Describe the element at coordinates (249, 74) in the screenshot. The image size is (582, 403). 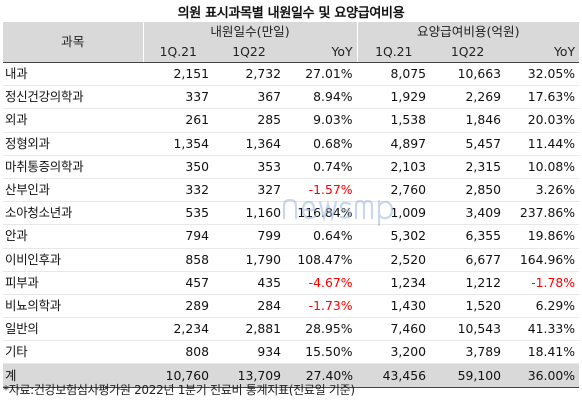
I see `value-cell: 2,732` at that location.